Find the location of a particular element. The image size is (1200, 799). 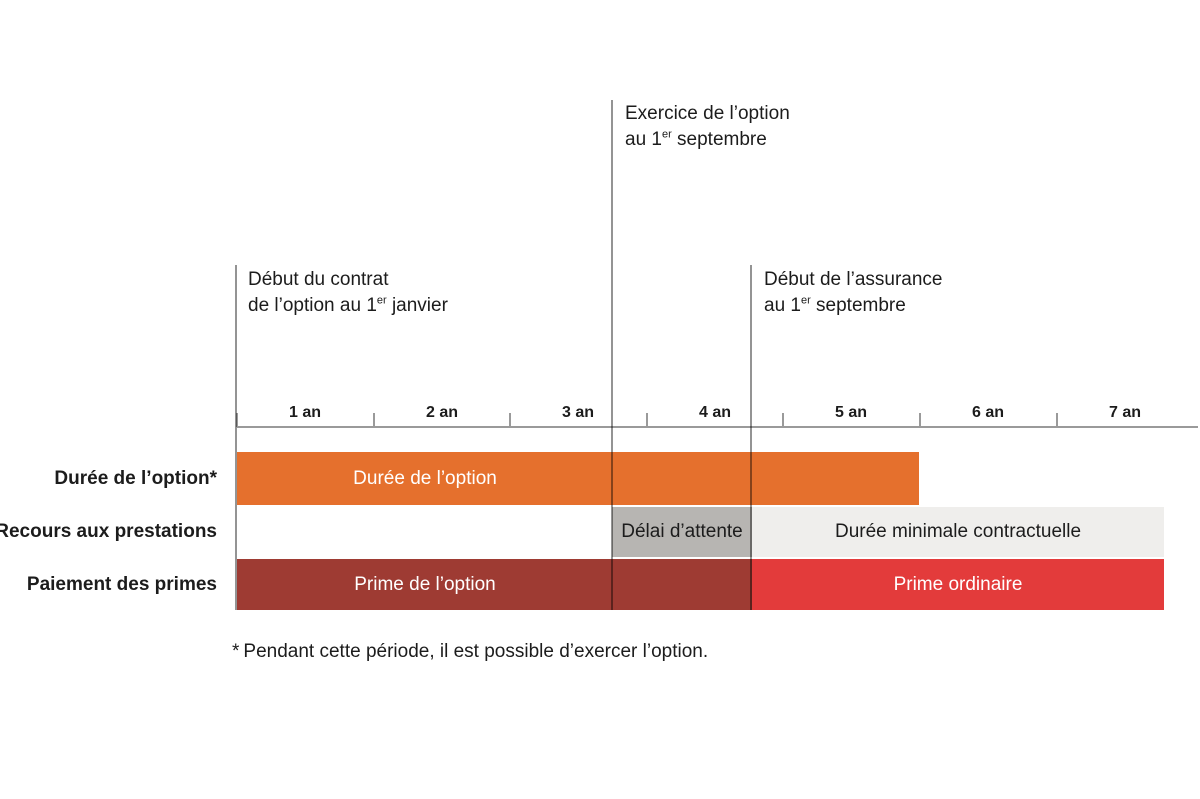

bar-minimum-contract-duration-text: Durée minimale contractuelle is located at coordinates (958, 531).